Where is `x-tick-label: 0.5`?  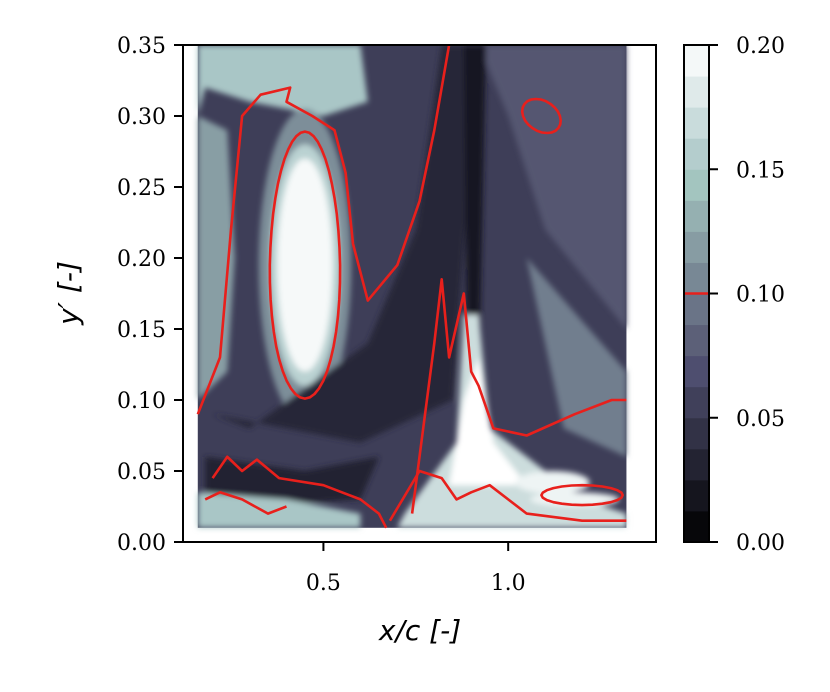 x-tick-label: 0.5 is located at coordinates (323, 583).